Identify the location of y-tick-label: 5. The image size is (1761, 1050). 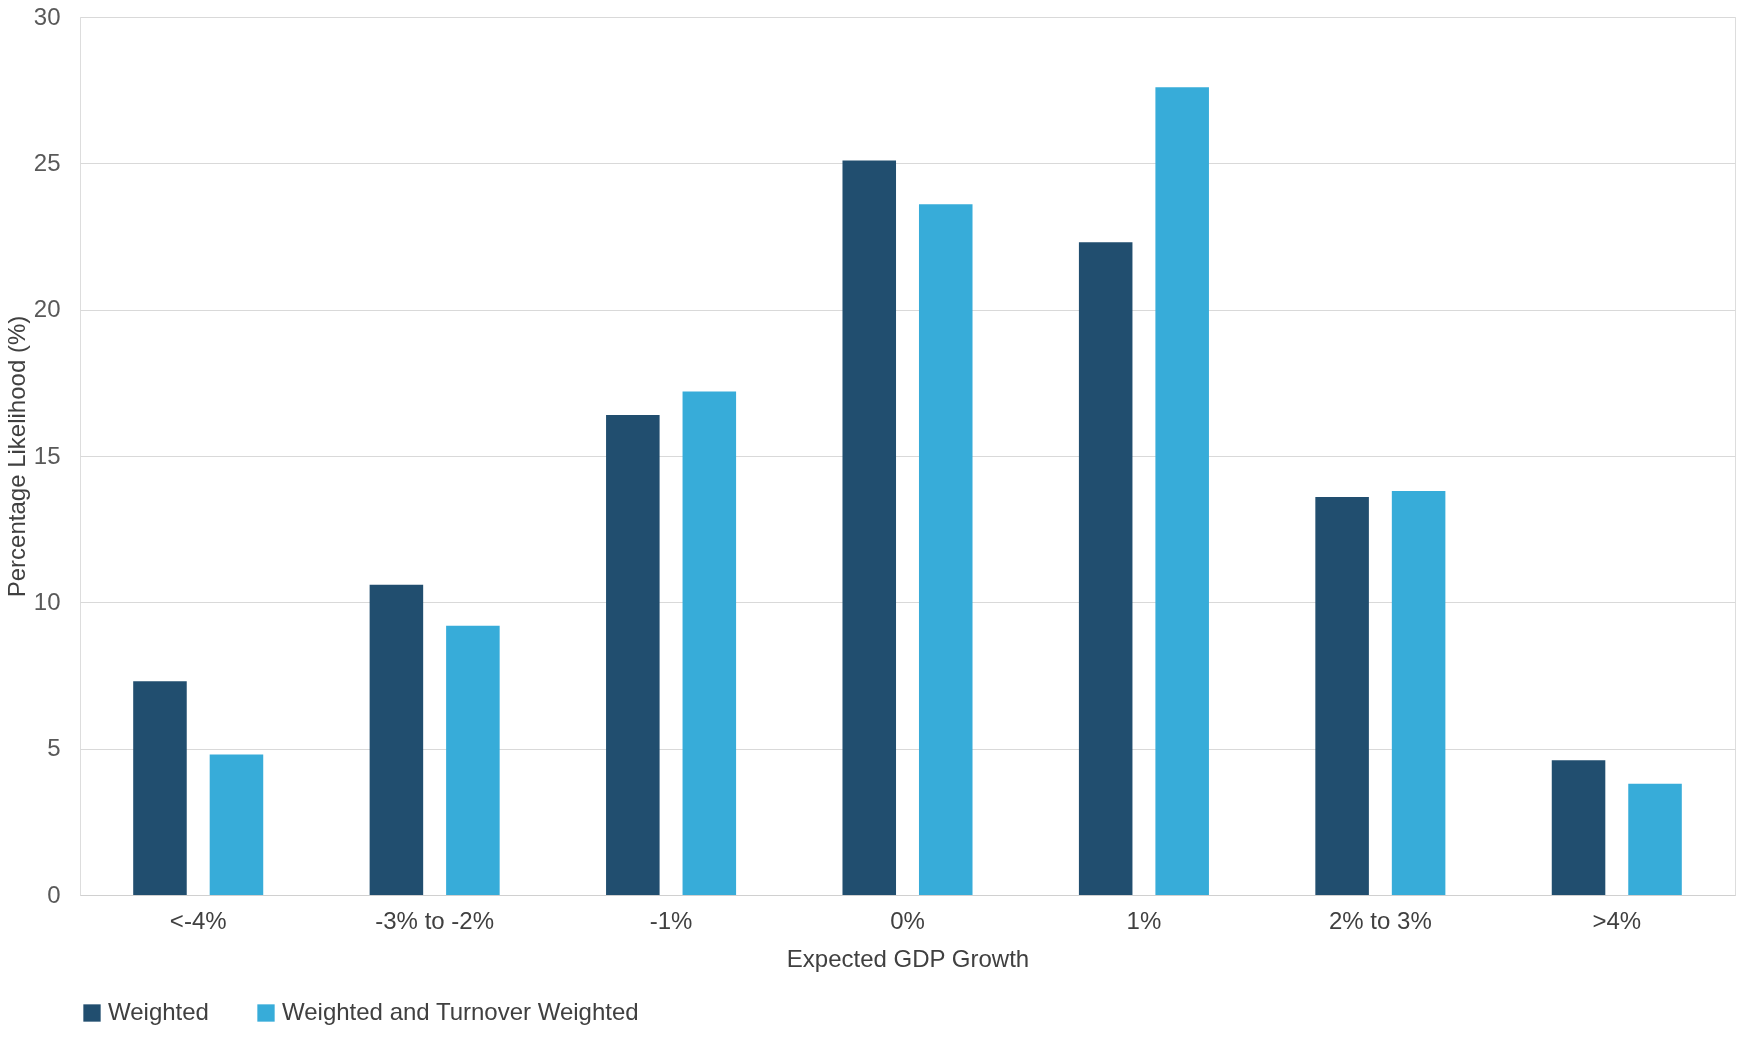
(54, 748).